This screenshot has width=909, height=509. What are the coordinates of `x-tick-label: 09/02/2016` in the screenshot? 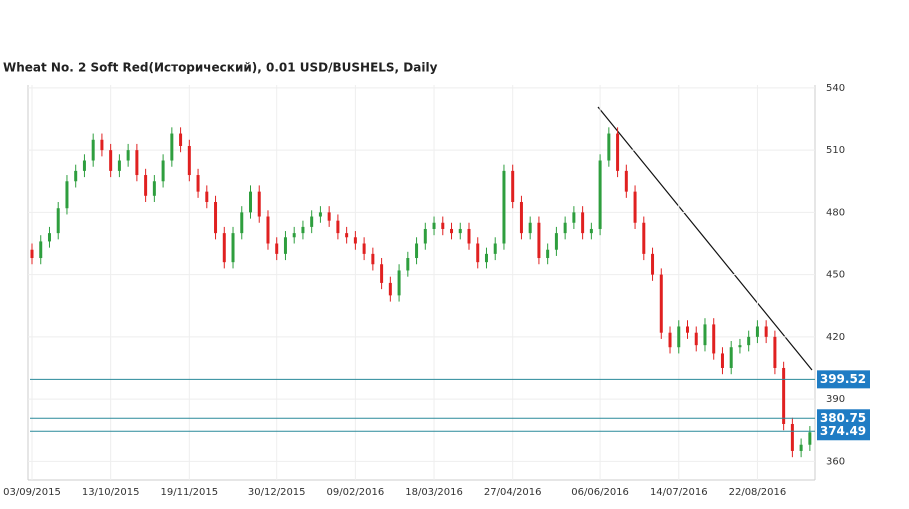 It's located at (356, 492).